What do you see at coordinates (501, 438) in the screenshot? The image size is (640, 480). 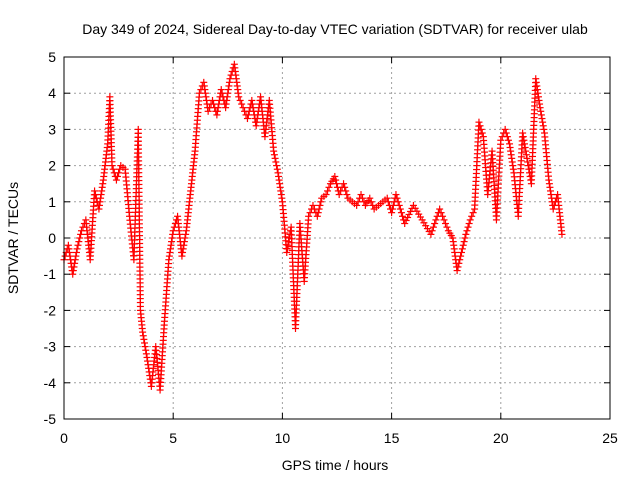 I see `x-tick-label: 20` at bounding box center [501, 438].